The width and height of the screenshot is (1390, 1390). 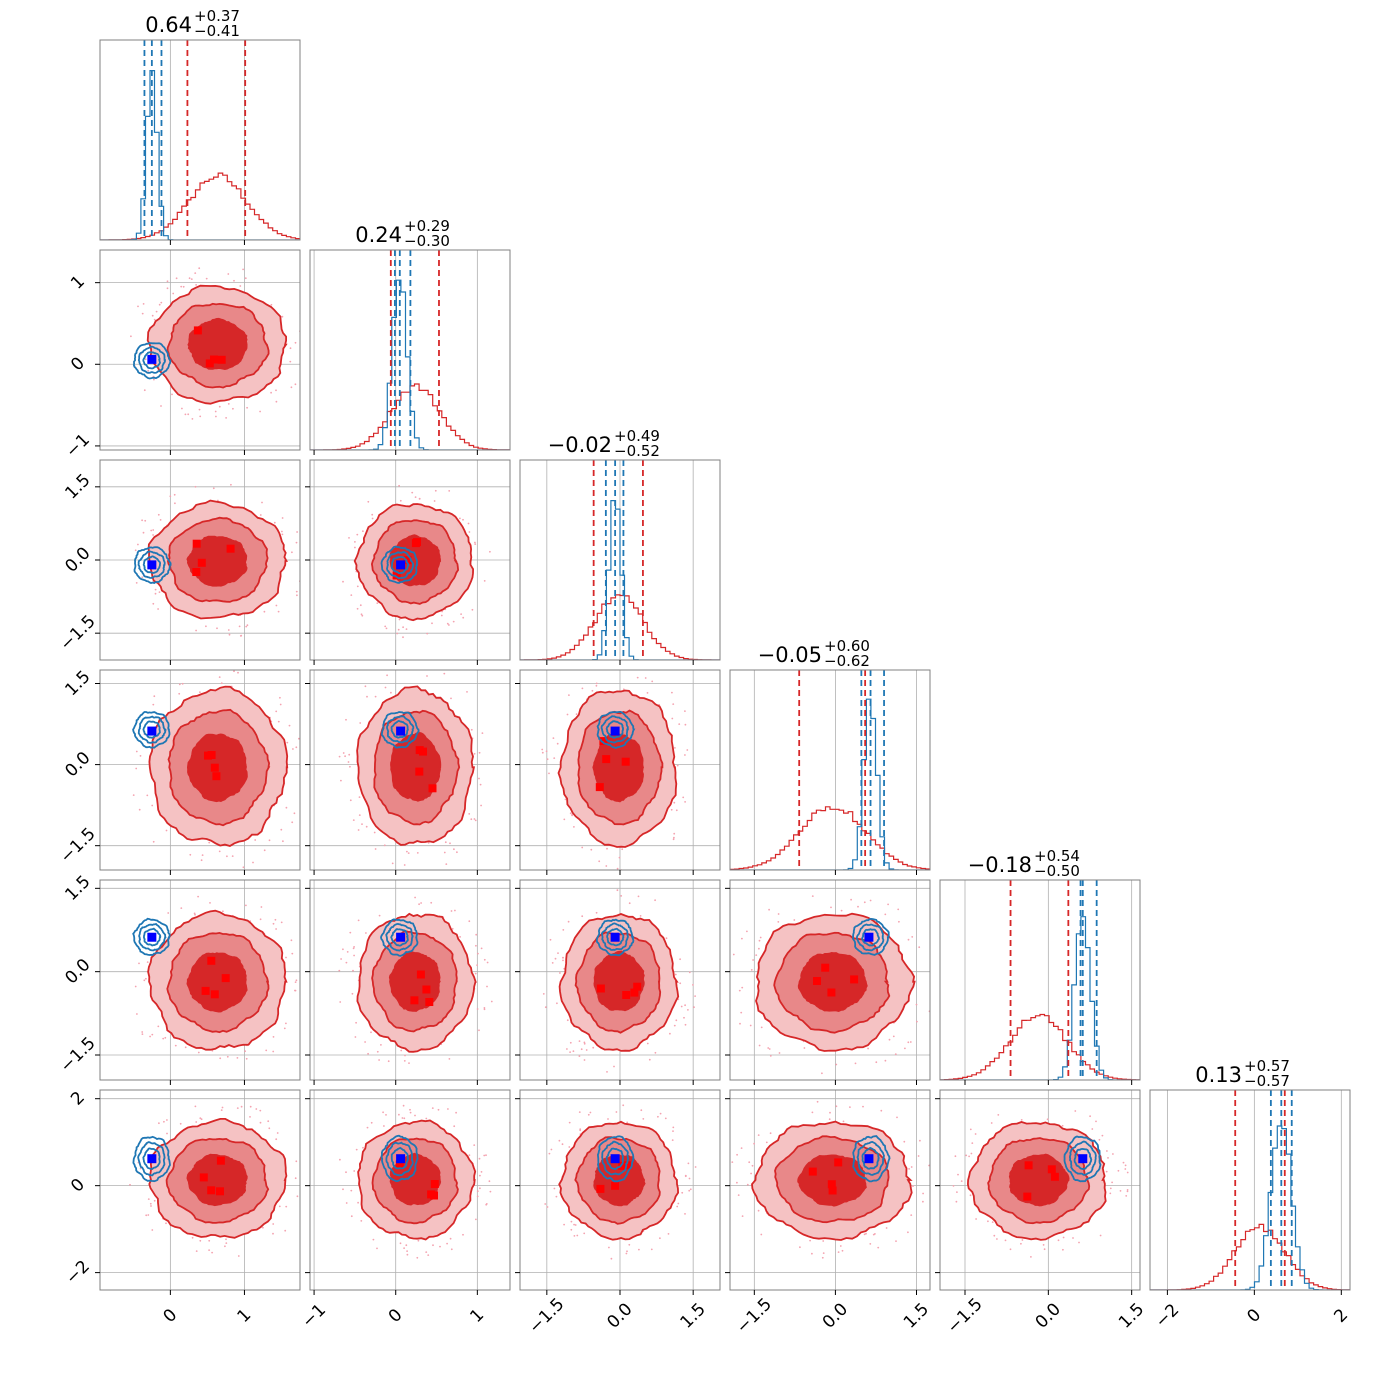 What do you see at coordinates (830, 784) in the screenshot?
I see `histogram-series-b` at bounding box center [830, 784].